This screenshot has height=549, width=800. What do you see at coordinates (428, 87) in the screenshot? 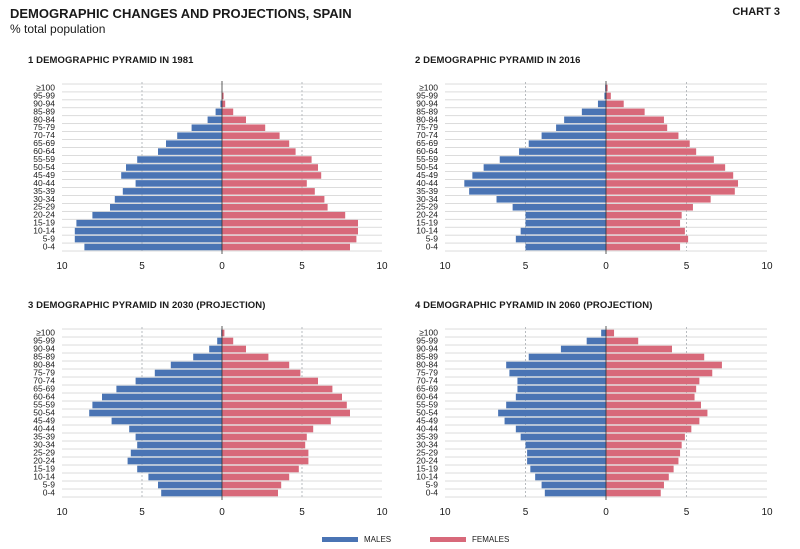
I see `panel-2-category-label-0: ≥100` at bounding box center [428, 87].